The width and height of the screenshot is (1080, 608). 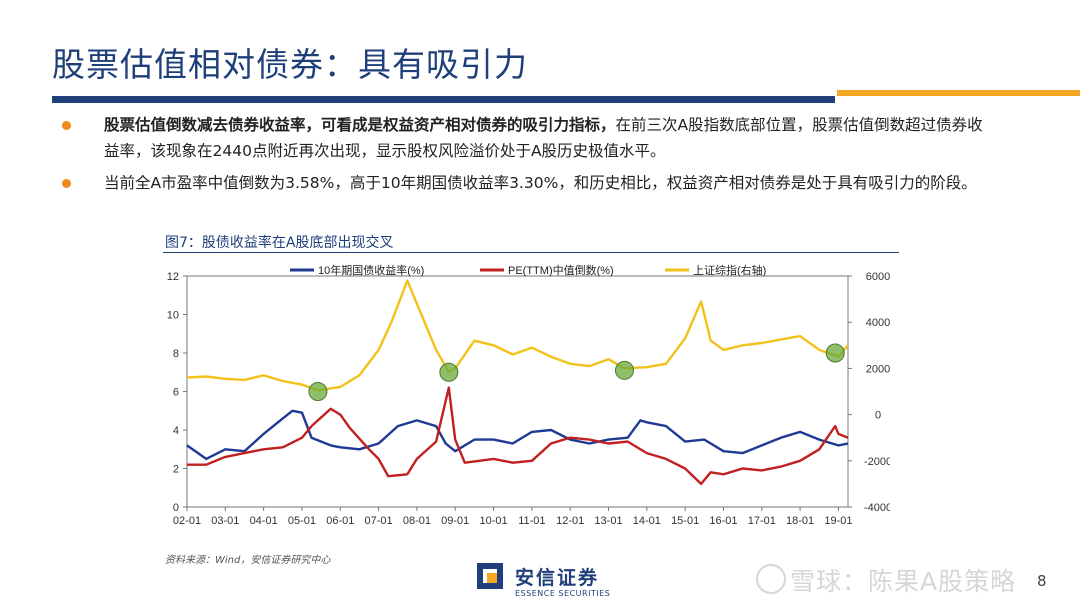 What do you see at coordinates (417, 521) in the screenshot?
I see `x-tick-label: 08-01` at bounding box center [417, 521].